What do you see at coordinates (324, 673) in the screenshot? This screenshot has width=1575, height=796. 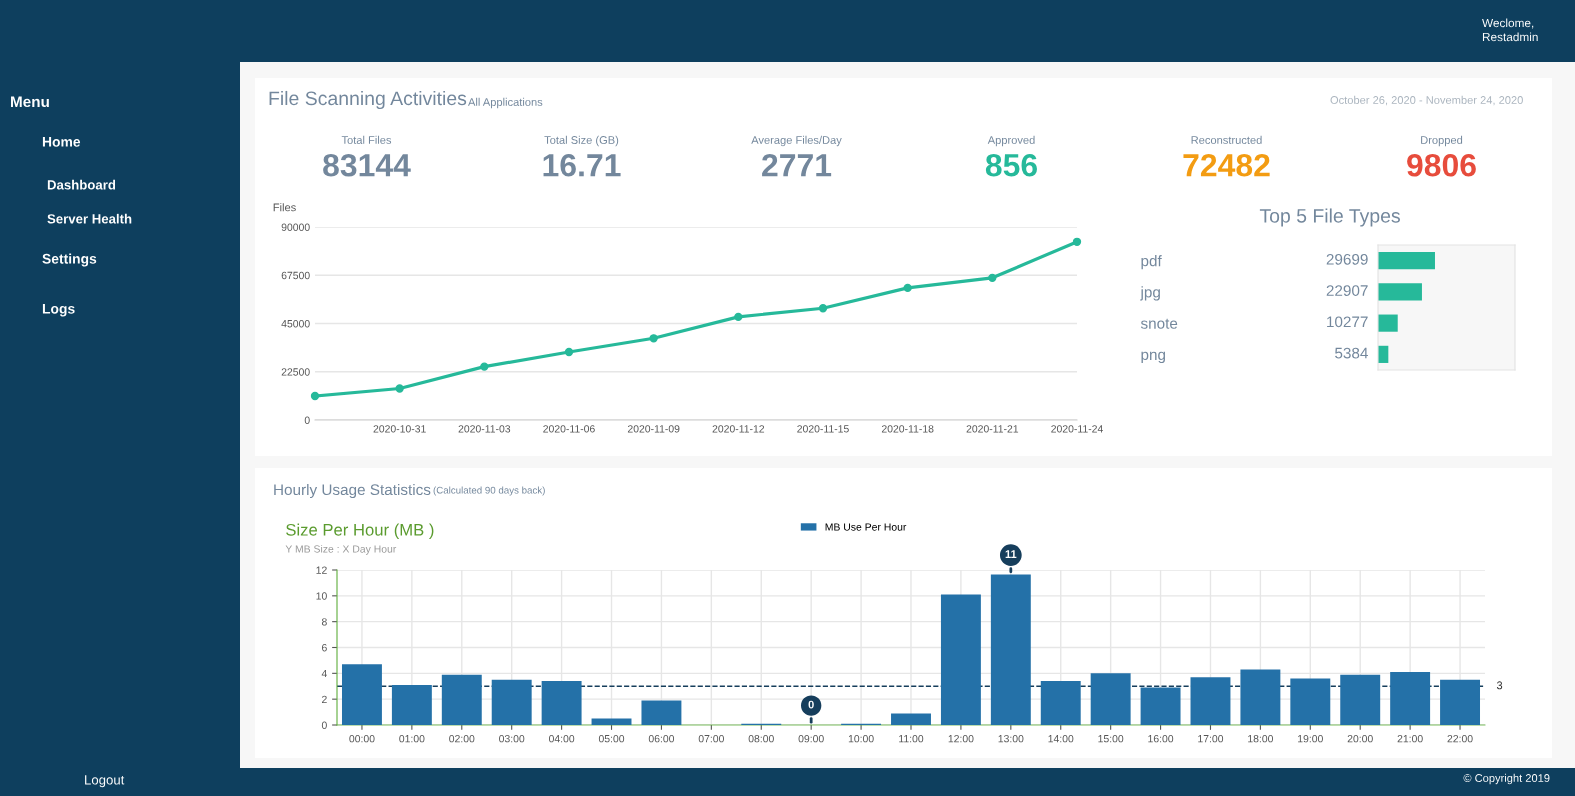 I see `y-tick-label: 4` at bounding box center [324, 673].